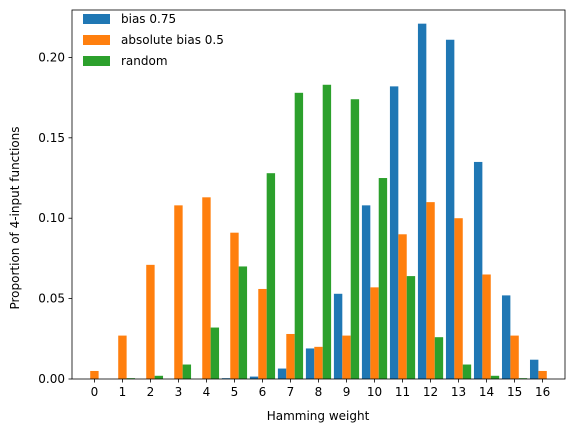 This screenshot has width=576, height=432. What do you see at coordinates (51, 57) in the screenshot?
I see `y-tick-label: 0.20` at bounding box center [51, 57].